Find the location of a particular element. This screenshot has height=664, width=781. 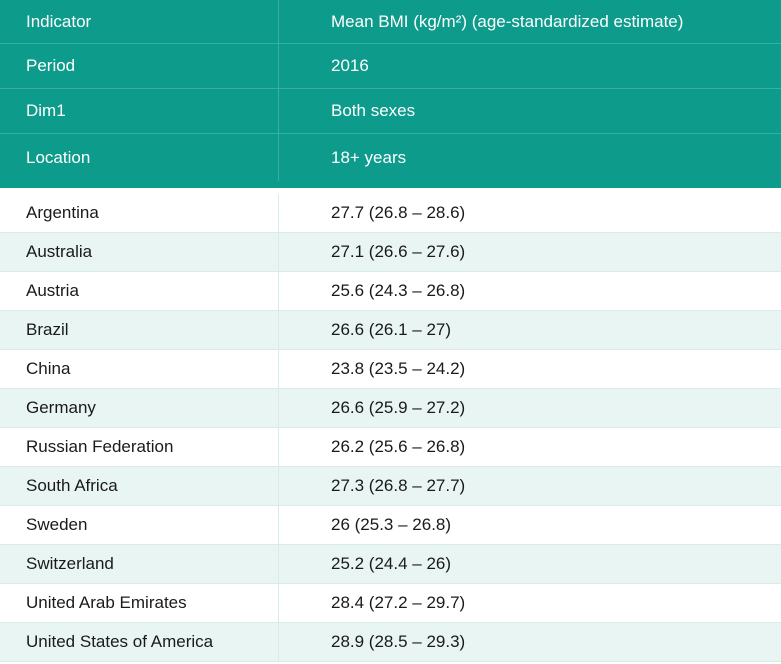

header-row-dim1: Dim1 Both sexes is located at coordinates (390, 111).